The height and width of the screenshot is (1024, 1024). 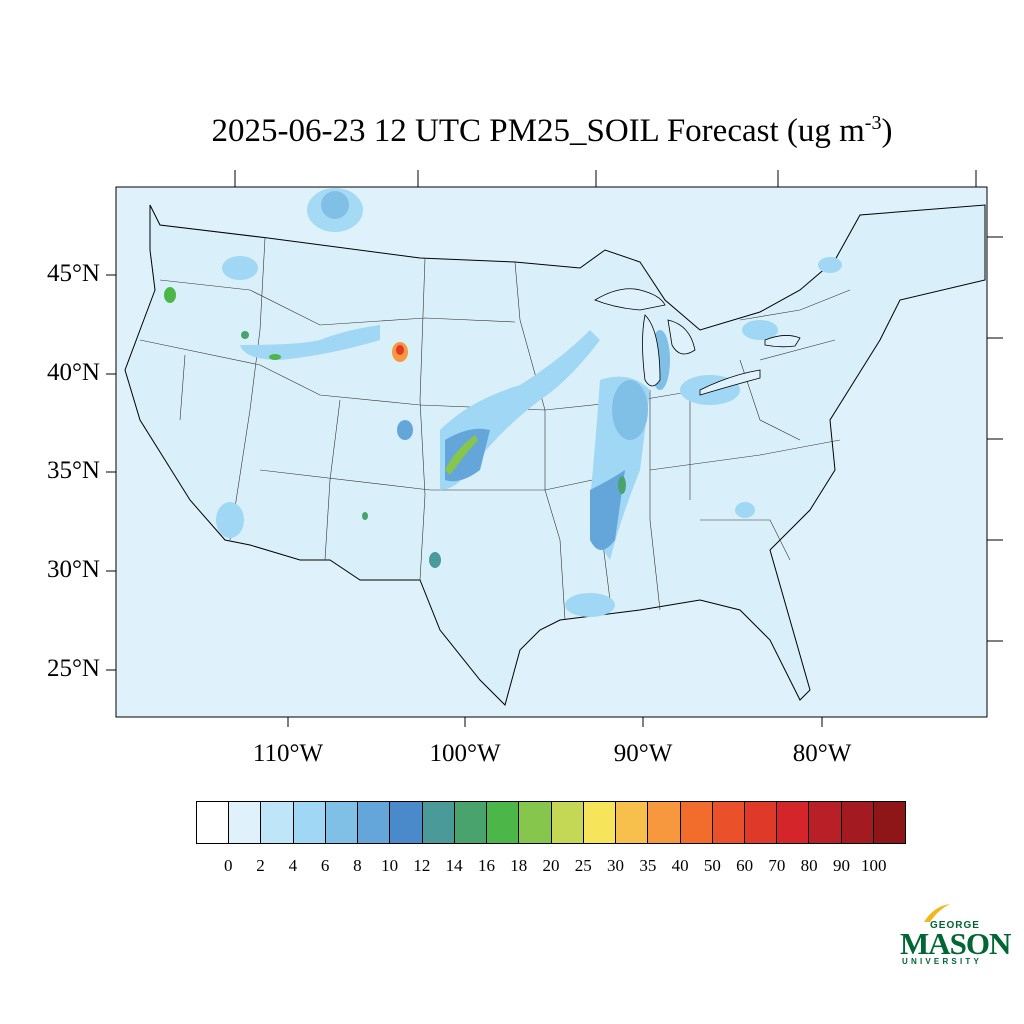 What do you see at coordinates (942, 961) in the screenshot?
I see `logo-university: UNIVERSITY` at bounding box center [942, 961].